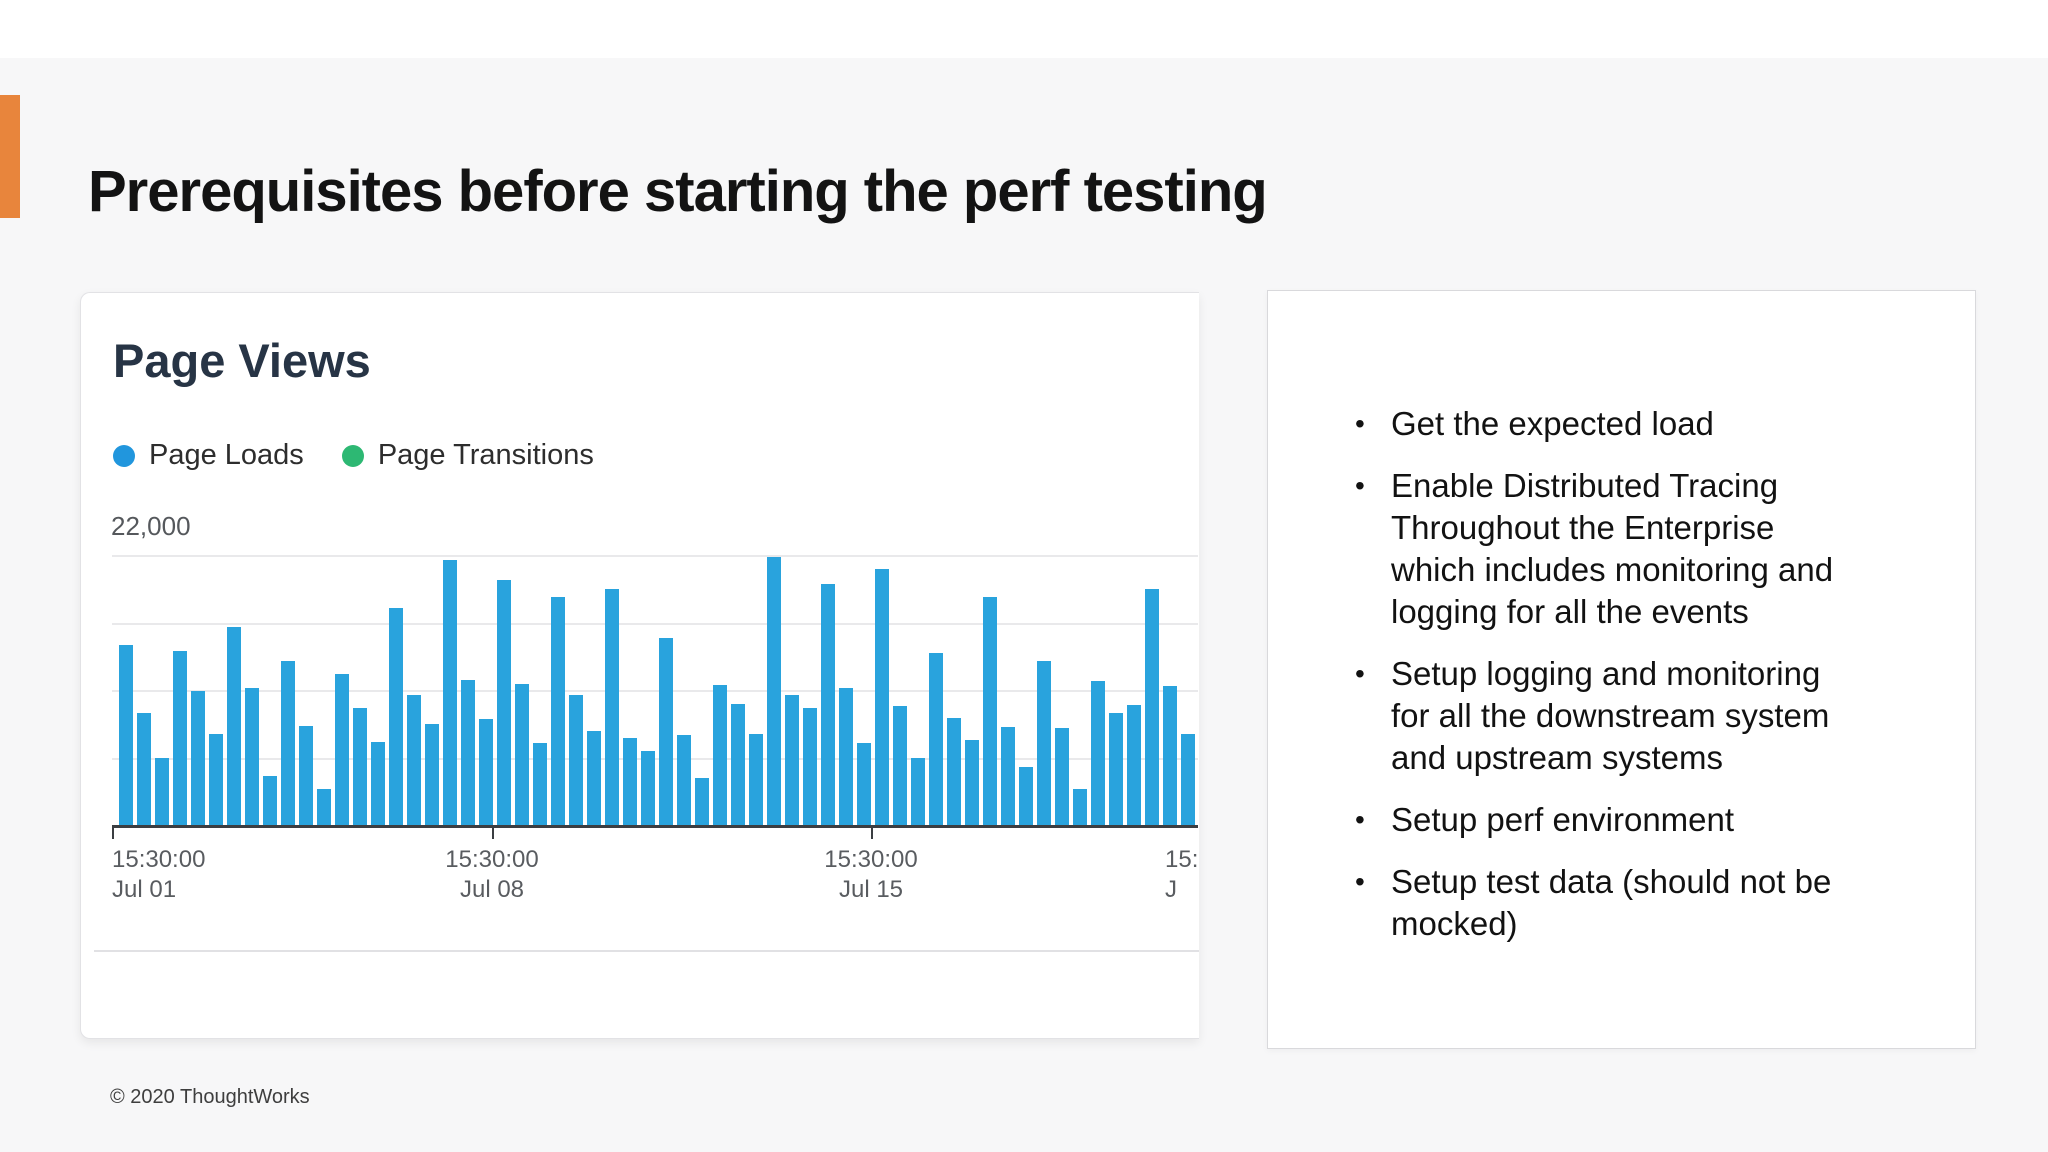 This screenshot has width=2048, height=1152. I want to click on legend-label: Page Loads, so click(226, 455).